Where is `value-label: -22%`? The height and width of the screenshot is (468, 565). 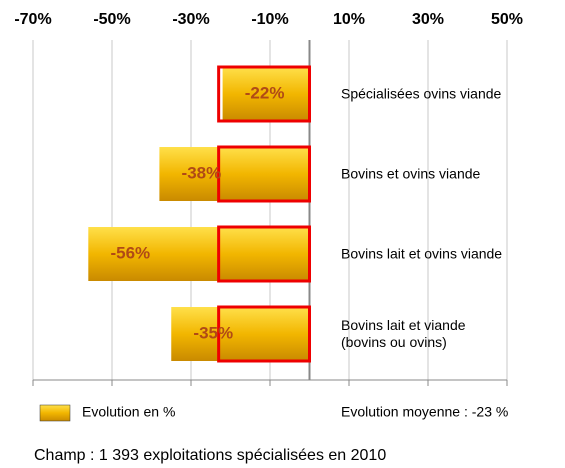
value-label: -22% is located at coordinates (265, 92).